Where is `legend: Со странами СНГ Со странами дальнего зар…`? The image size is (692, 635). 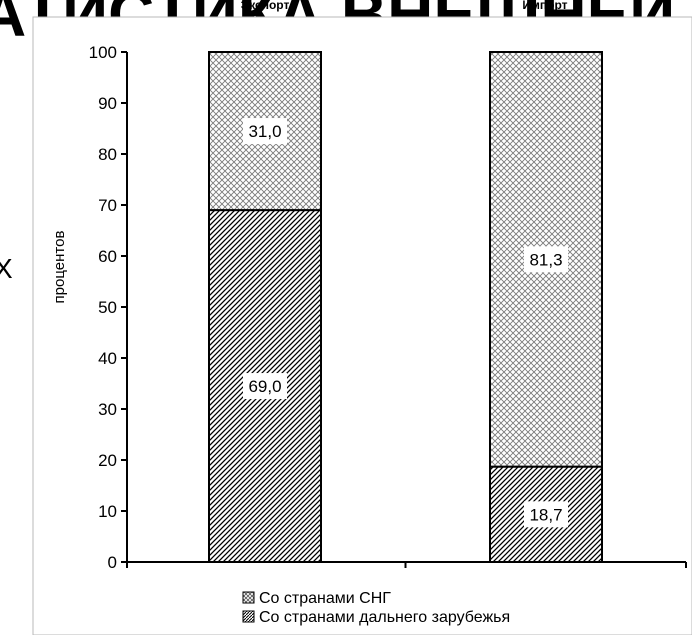 legend: Со странами СНГ Со странами дальнего зар… is located at coordinates (376, 608).